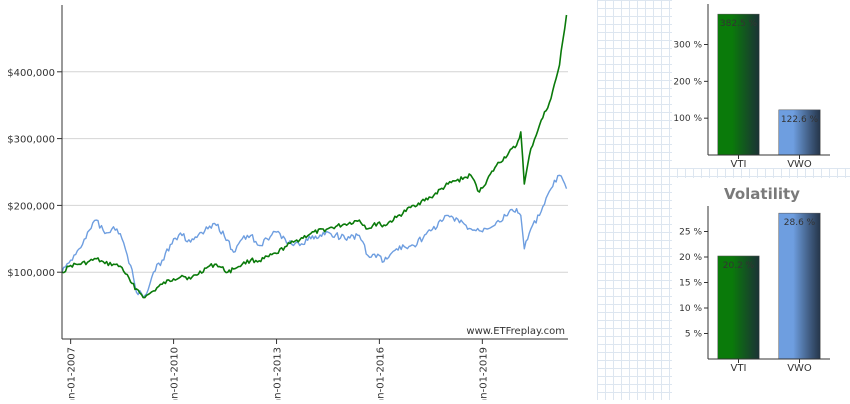 The width and height of the screenshot is (850, 404). What do you see at coordinates (515, 331) in the screenshot?
I see `watermark-text: www.ETFreplay.com` at bounding box center [515, 331].